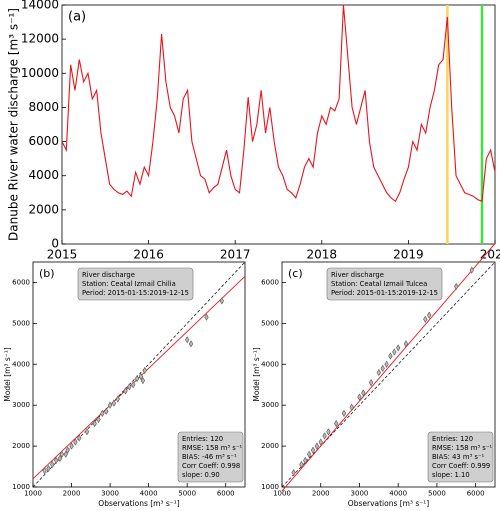  What do you see at coordinates (40, 39) in the screenshot?
I see `y-tick-label: 12000` at bounding box center [40, 39].